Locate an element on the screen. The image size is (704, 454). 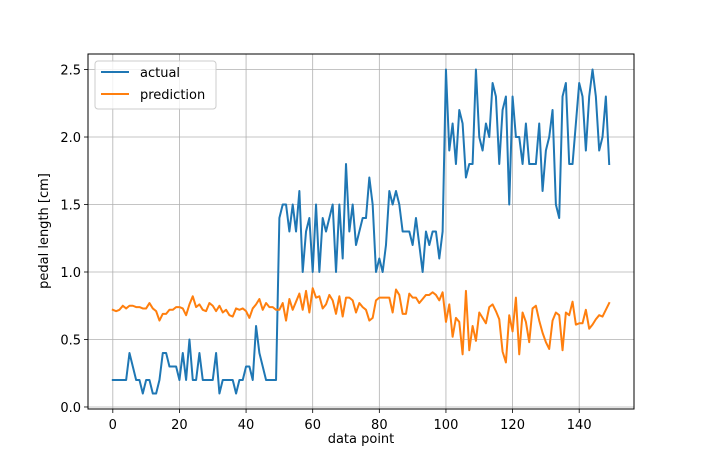
y-axis-label: pedal length [cm] is located at coordinates (44, 231).